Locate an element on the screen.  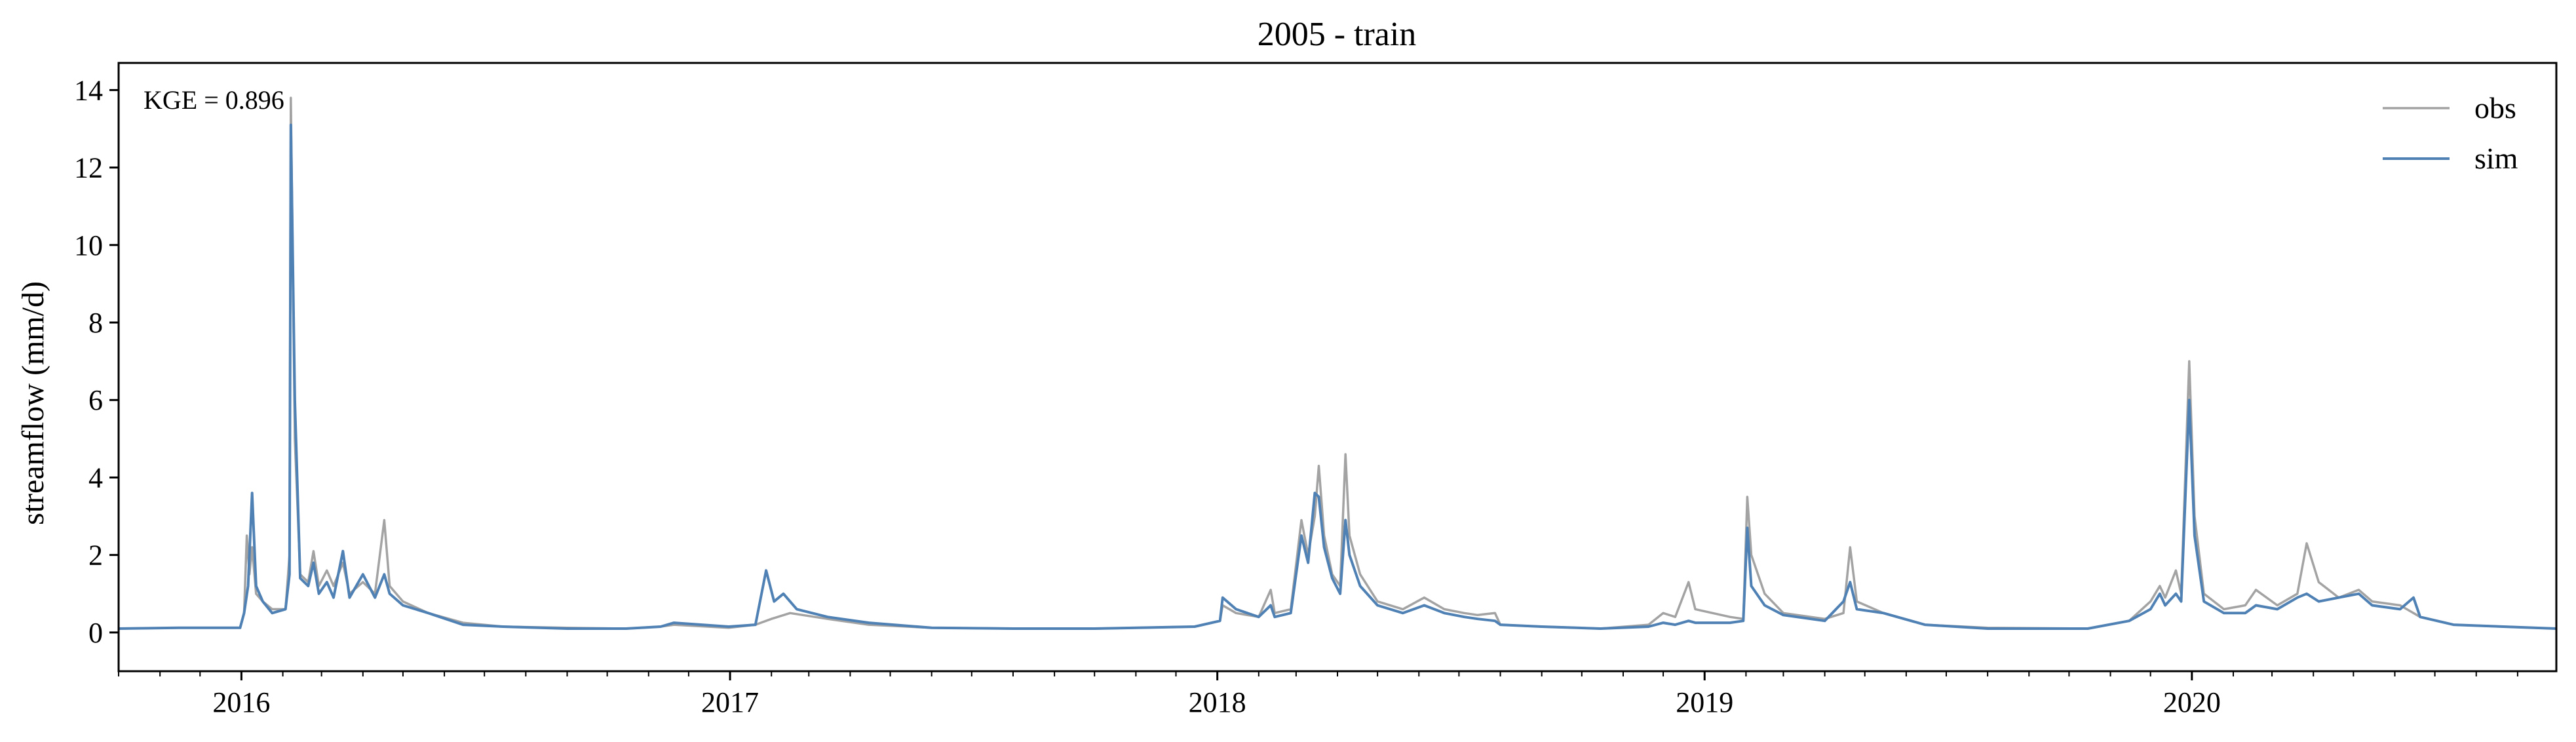
x-tick-label: 2016 is located at coordinates (241, 702).